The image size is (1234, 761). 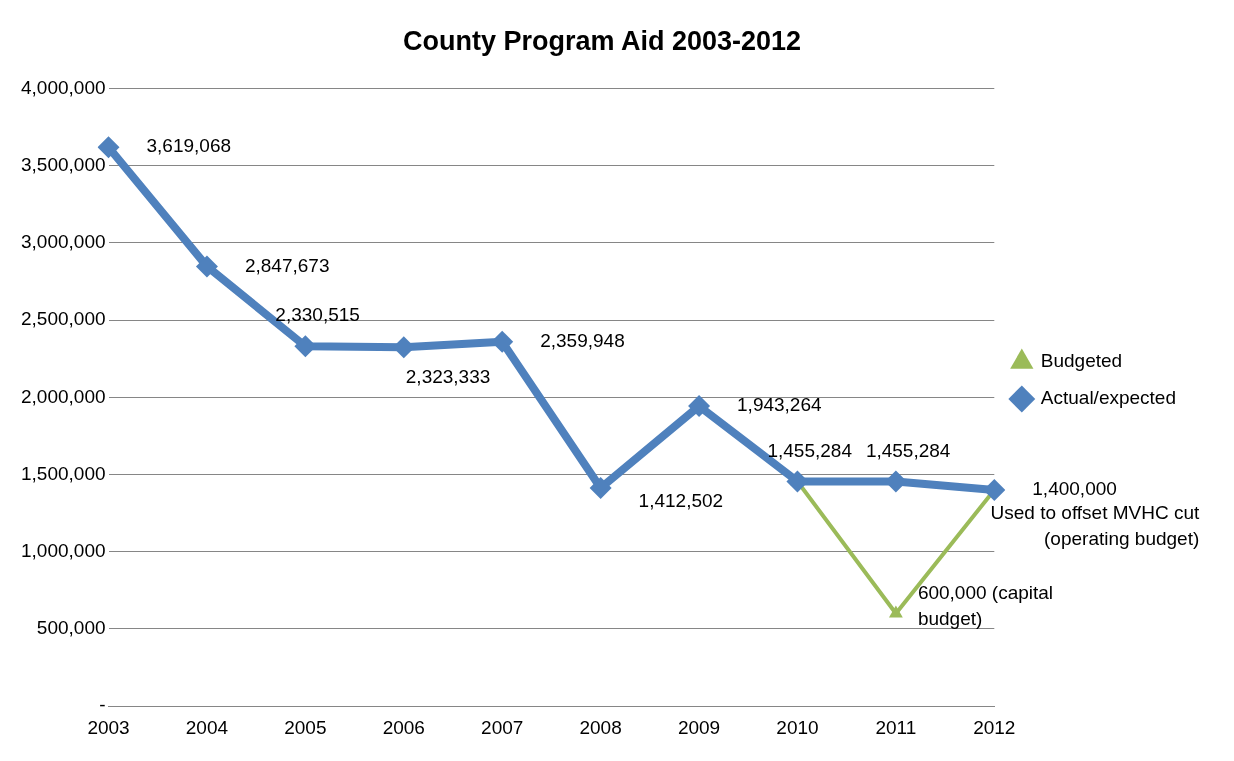 I want to click on y-tick-label: 1,000,000, so click(x=63, y=550).